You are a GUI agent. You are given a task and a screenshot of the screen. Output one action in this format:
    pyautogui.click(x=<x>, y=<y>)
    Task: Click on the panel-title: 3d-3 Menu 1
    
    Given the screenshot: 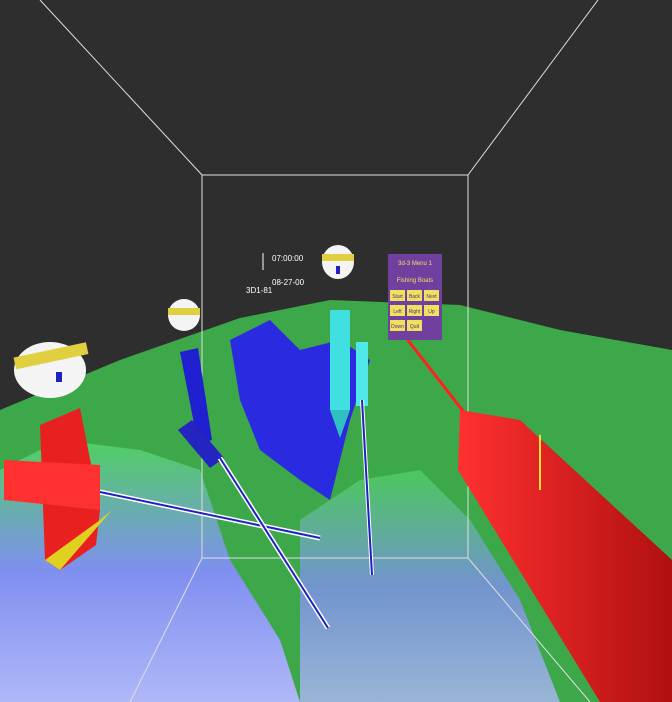 What is the action you would take?
    pyautogui.click(x=415, y=264)
    